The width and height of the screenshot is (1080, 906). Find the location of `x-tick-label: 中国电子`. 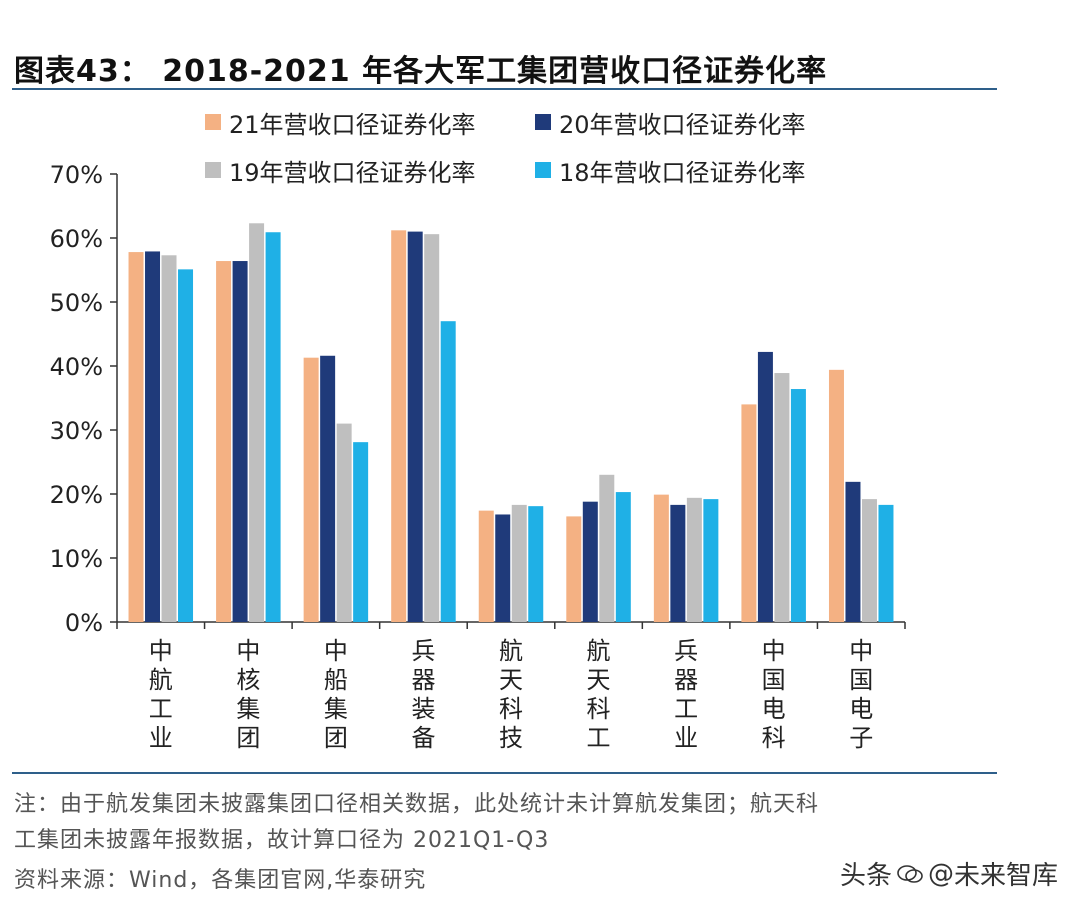

x-tick-label: 中国电子 is located at coordinates (861, 694).